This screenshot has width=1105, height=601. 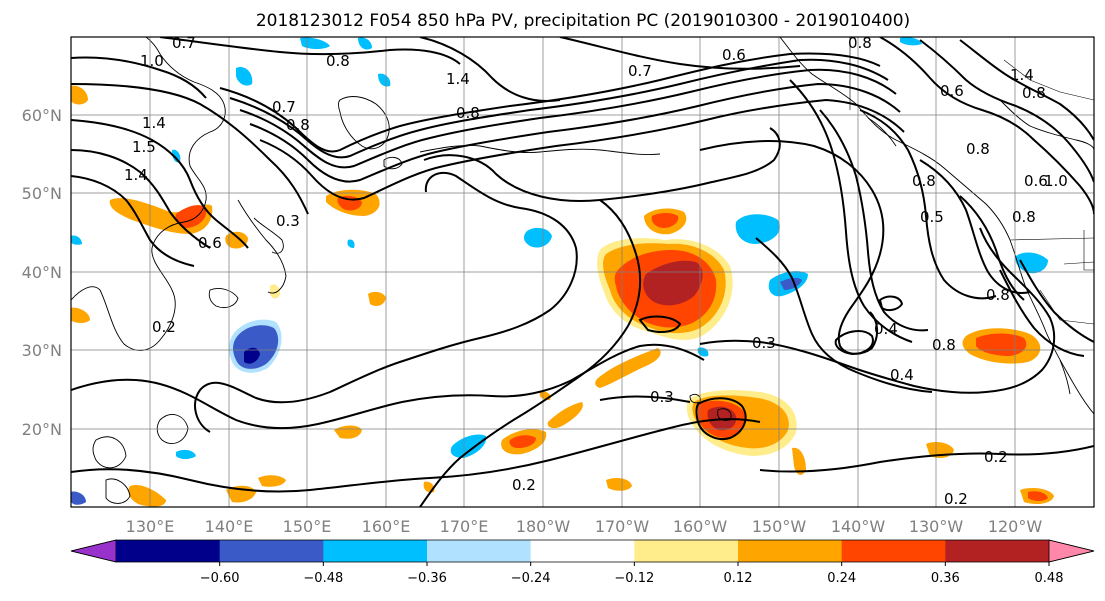 I want to click on latitude-labels: 60°N 50°N 40°N 30°N 20°N, so click(x=42, y=272).